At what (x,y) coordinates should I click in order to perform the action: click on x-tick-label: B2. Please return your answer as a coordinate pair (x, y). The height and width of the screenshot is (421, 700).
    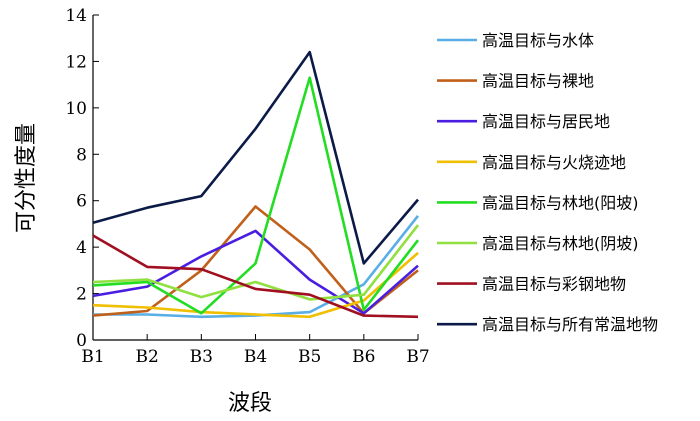
    Looking at the image, I should click on (147, 357).